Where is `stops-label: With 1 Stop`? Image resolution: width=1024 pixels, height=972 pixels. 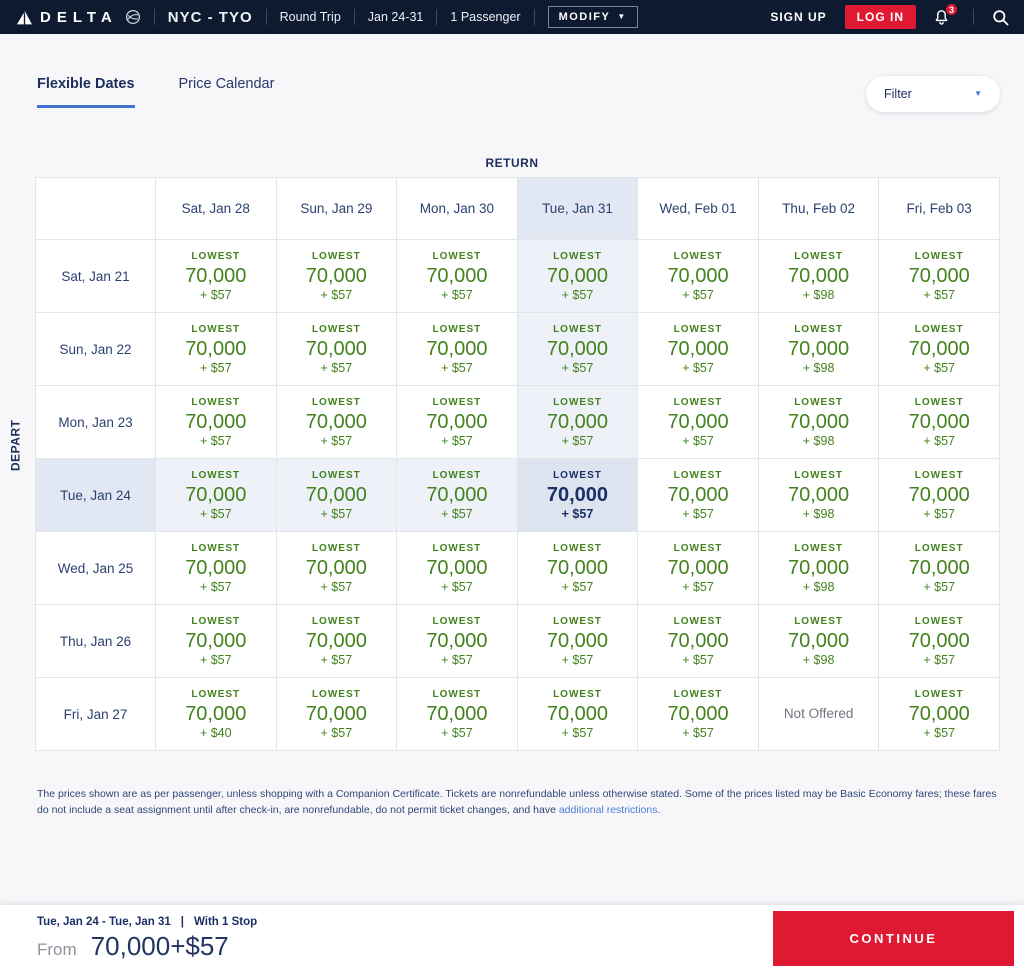
stops-label: With 1 Stop is located at coordinates (226, 921).